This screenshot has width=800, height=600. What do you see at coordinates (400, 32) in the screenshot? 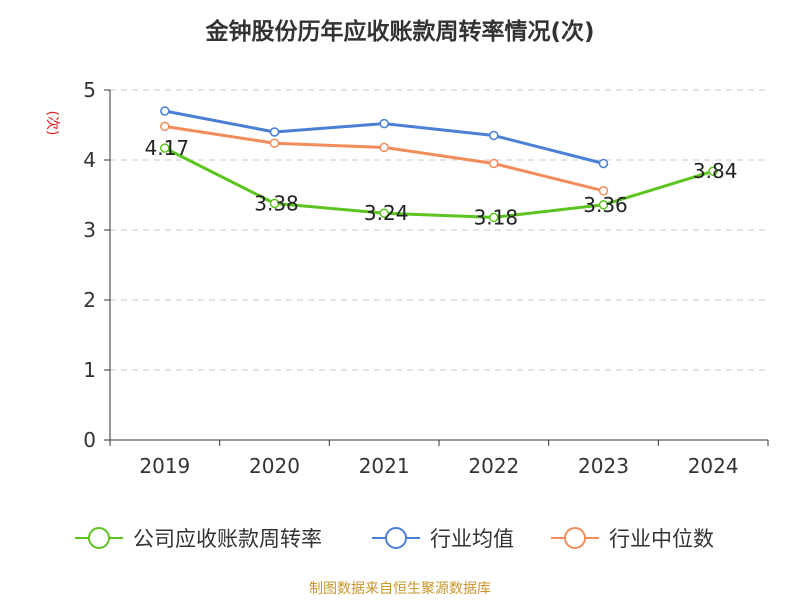
I see `chart-title: 金钟股份历年应收账款周转率情况(次)` at bounding box center [400, 32].